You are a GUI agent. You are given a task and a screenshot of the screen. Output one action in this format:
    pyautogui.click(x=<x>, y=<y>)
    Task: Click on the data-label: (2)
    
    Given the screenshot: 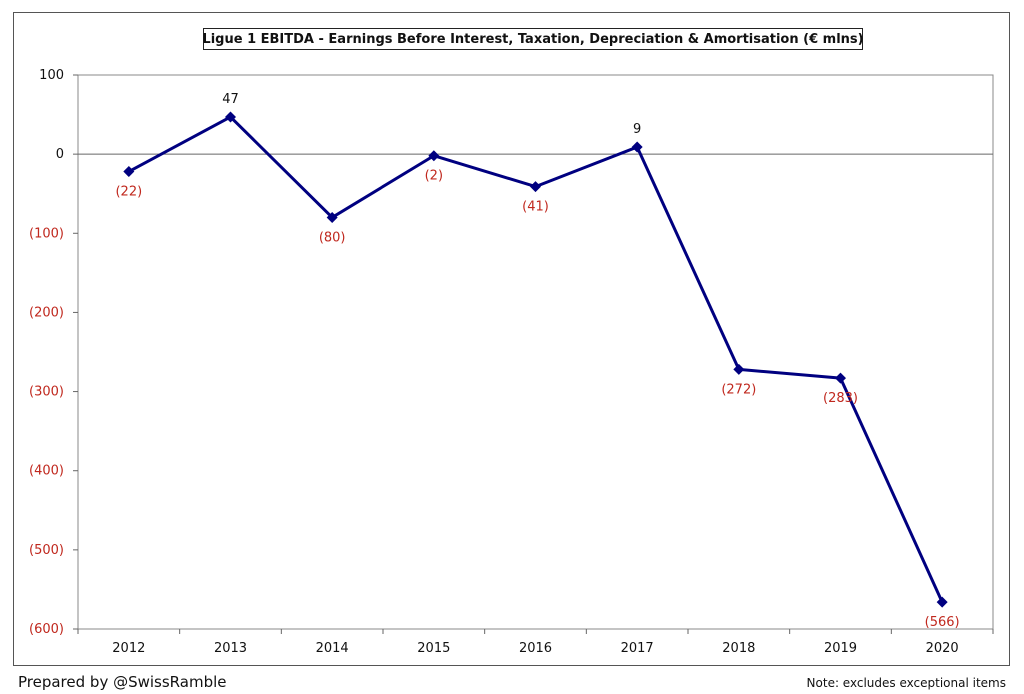 What is the action you would take?
    pyautogui.click(x=434, y=176)
    